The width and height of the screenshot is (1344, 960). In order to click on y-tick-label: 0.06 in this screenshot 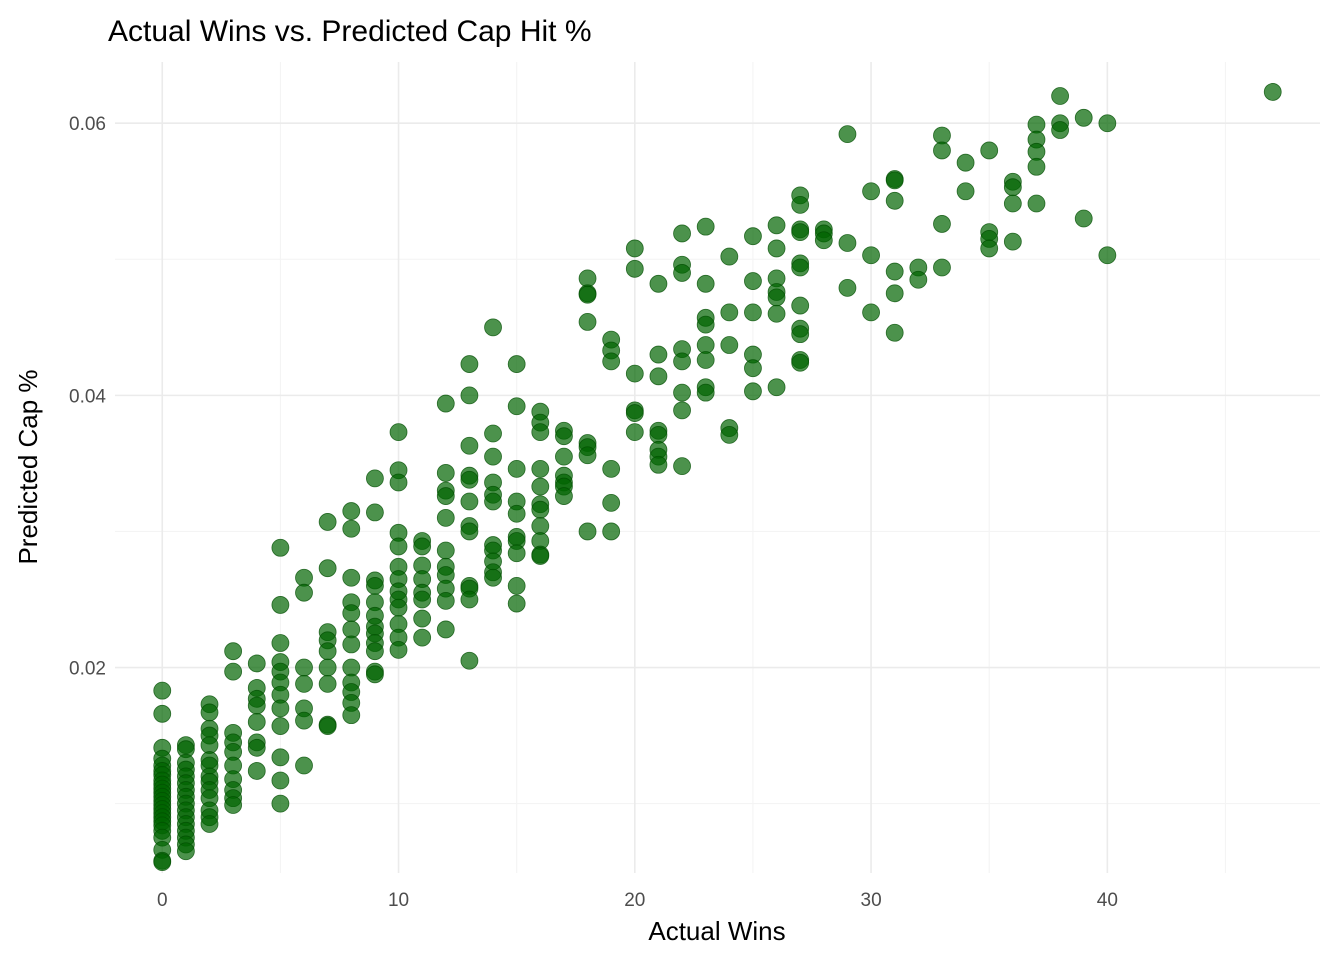, I will do `click(87, 124)`.